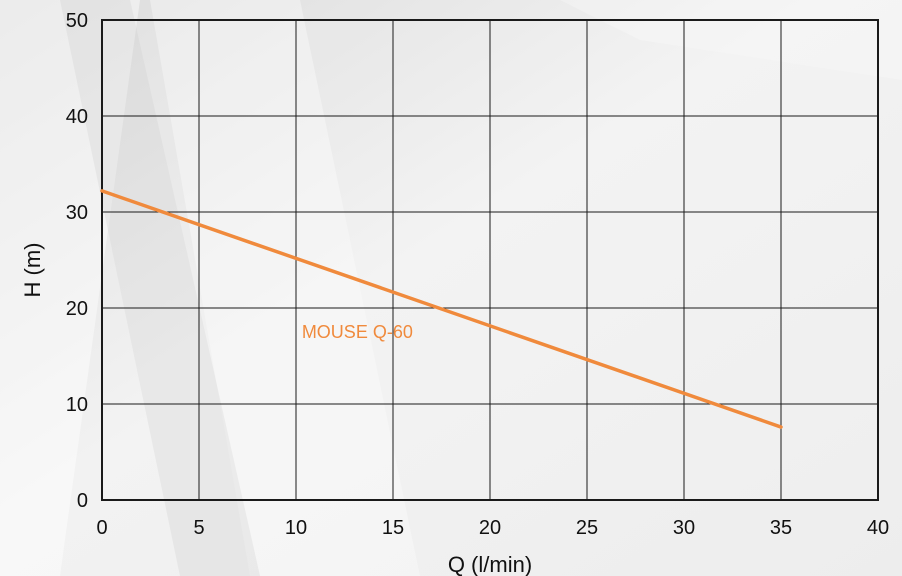 This screenshot has height=576, width=902. Describe the element at coordinates (101, 528) in the screenshot. I see `x-tick-label: 0` at that location.